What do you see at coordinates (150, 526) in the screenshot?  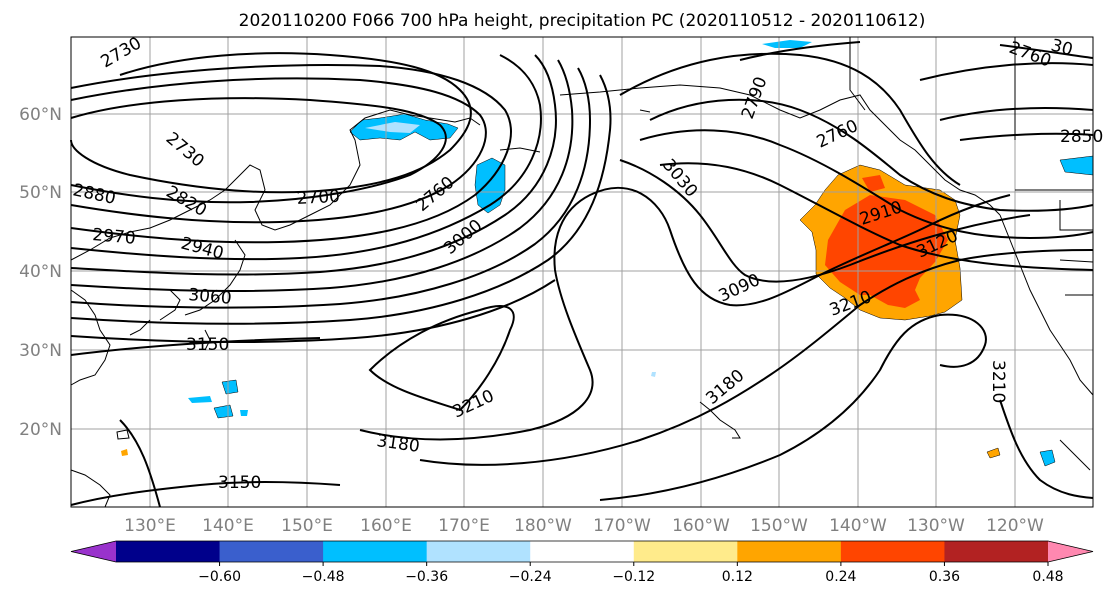 I see `lon-label: 130°E` at bounding box center [150, 526].